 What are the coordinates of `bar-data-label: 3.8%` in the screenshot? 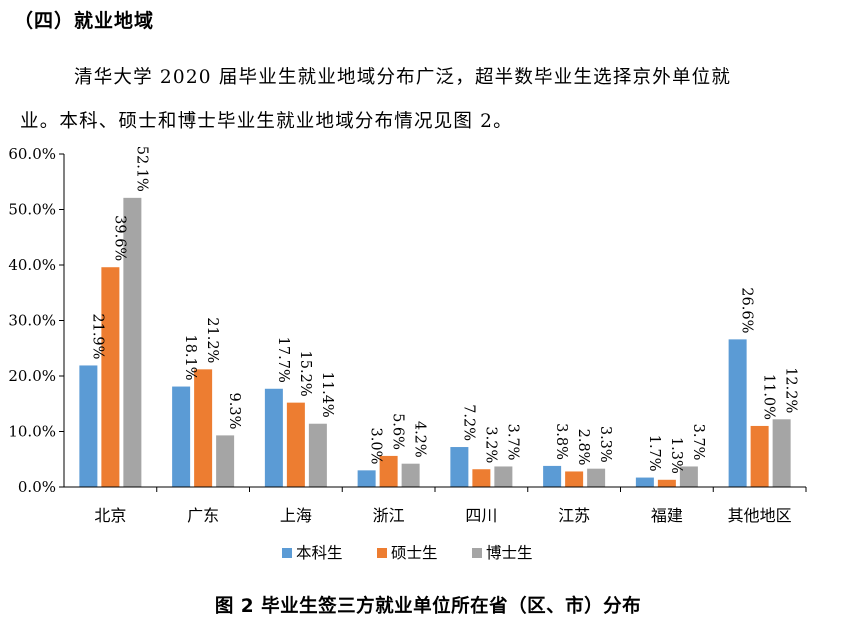 It's located at (561, 441).